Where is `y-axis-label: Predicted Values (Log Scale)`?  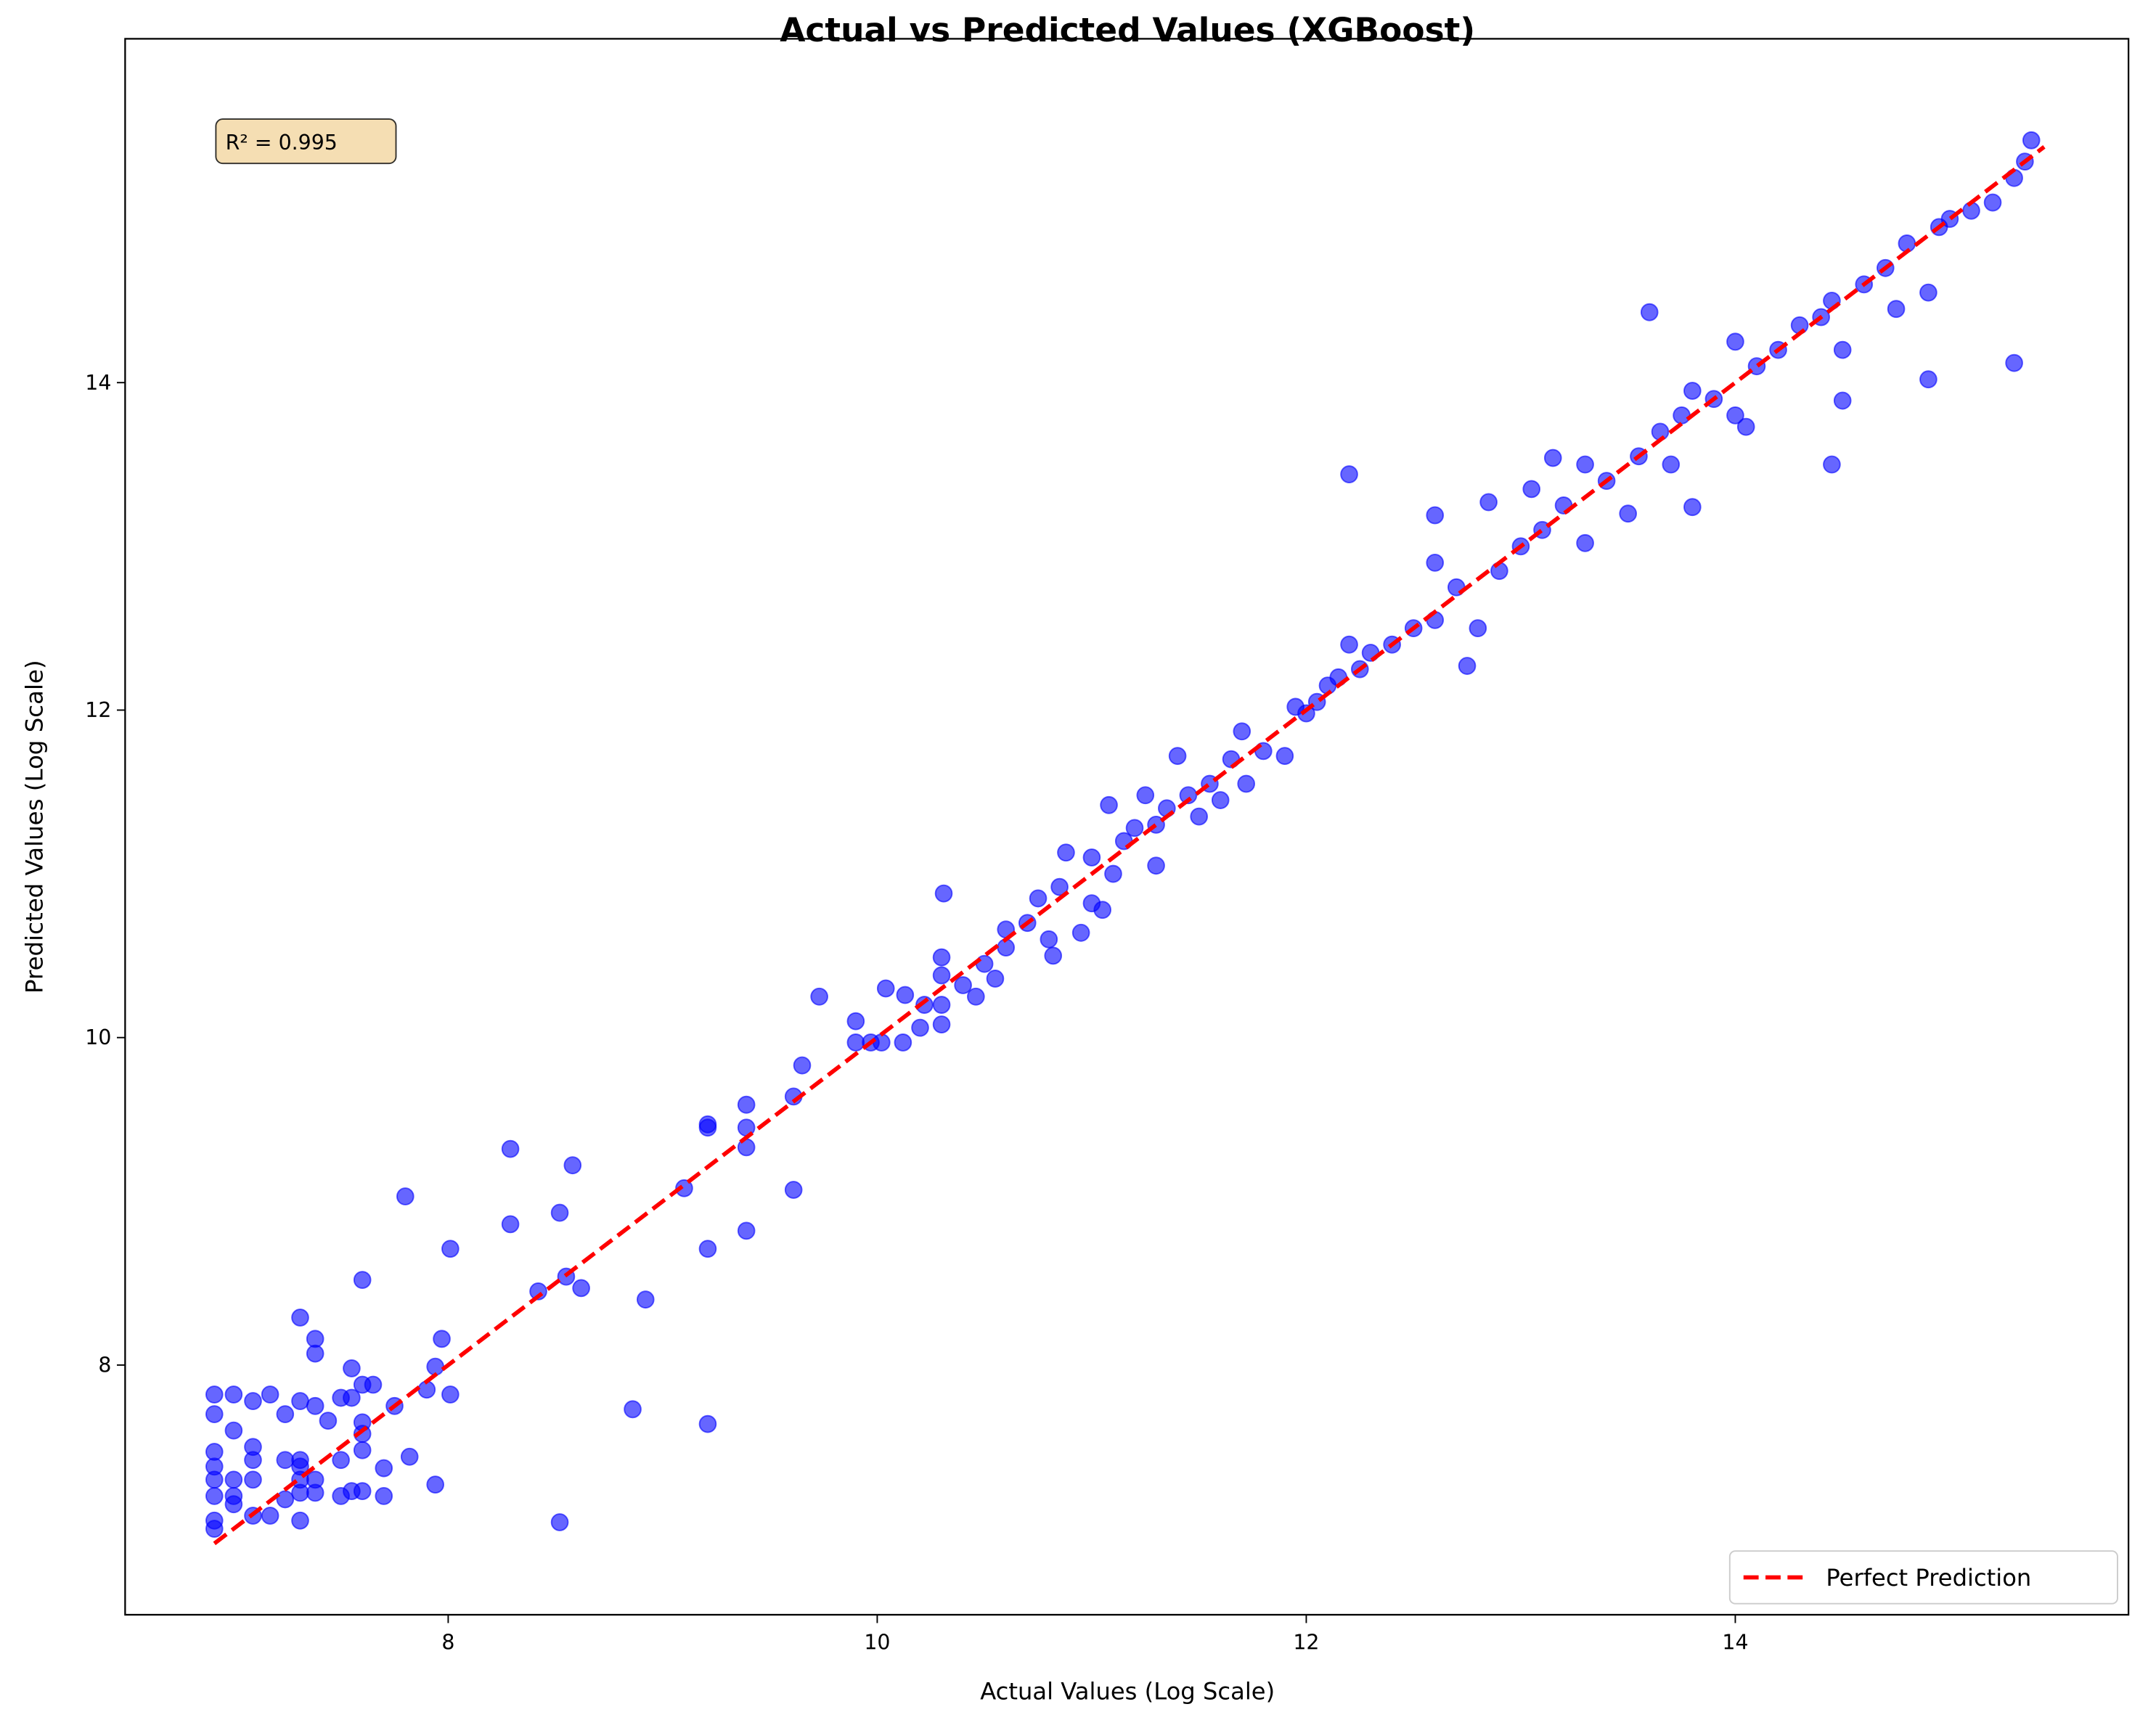
y-axis-label: Predicted Values (Log Scale) is located at coordinates (35, 827).